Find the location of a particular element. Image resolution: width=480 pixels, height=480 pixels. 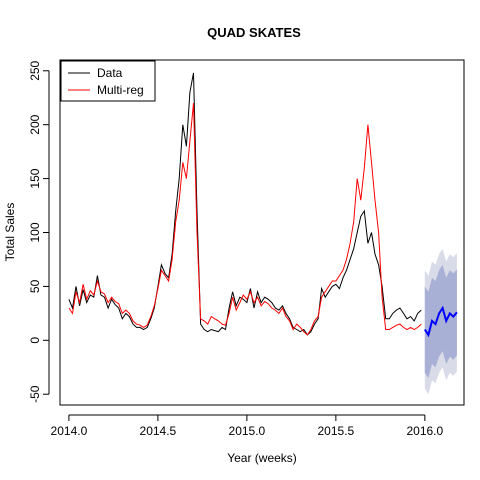

y-tick-label: 0 is located at coordinates (35, 340).